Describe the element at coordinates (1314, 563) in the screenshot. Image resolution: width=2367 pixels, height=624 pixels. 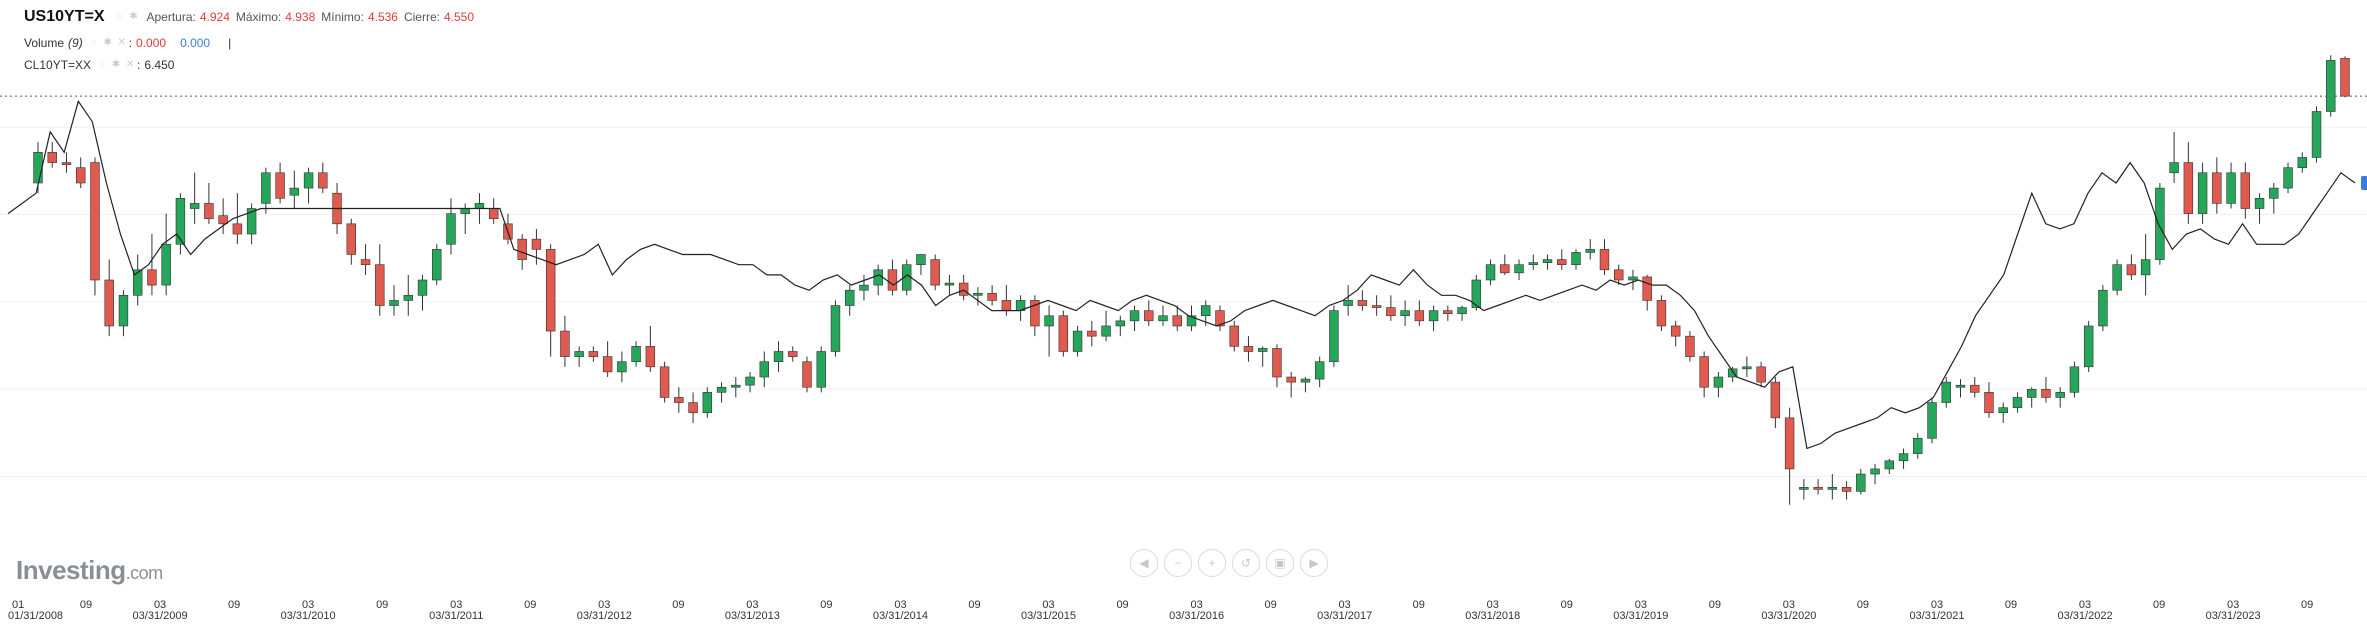
I see `scroll-right-button: ▶` at that location.